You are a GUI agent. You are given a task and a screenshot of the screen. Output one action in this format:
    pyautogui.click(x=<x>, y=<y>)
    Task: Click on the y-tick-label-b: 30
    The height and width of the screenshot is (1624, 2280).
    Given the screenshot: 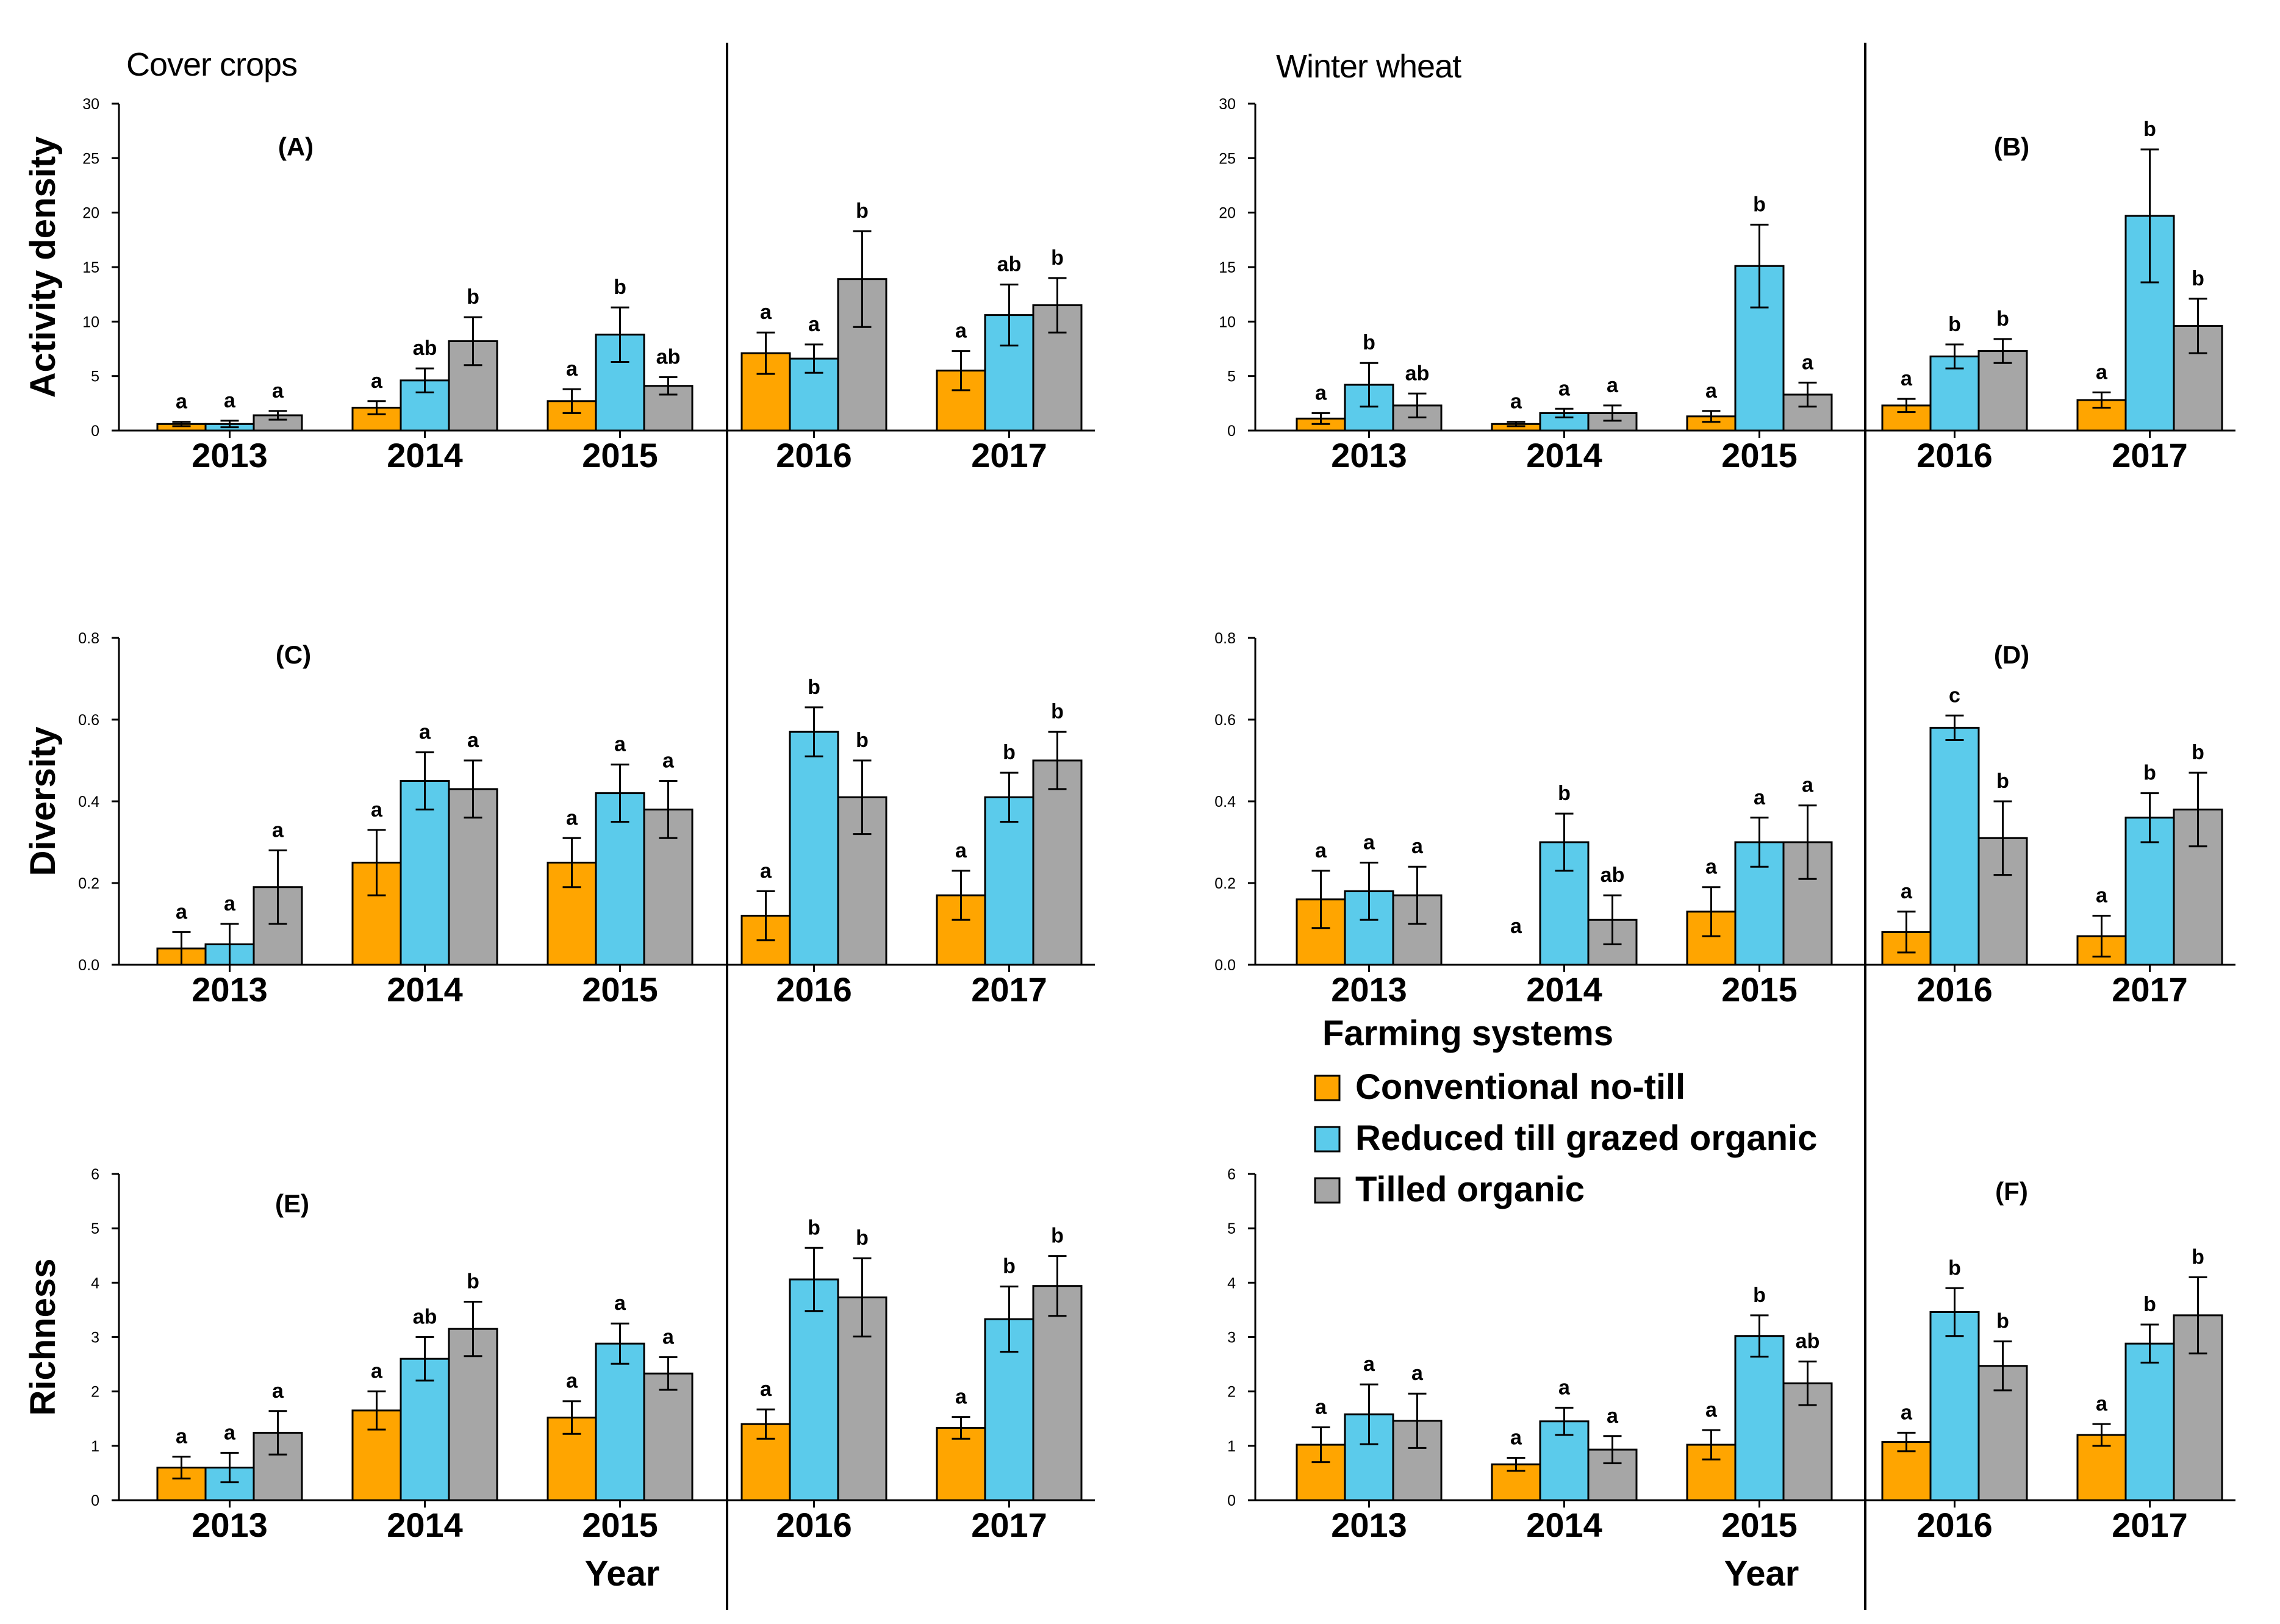 What is the action you would take?
    pyautogui.click(x=1228, y=105)
    